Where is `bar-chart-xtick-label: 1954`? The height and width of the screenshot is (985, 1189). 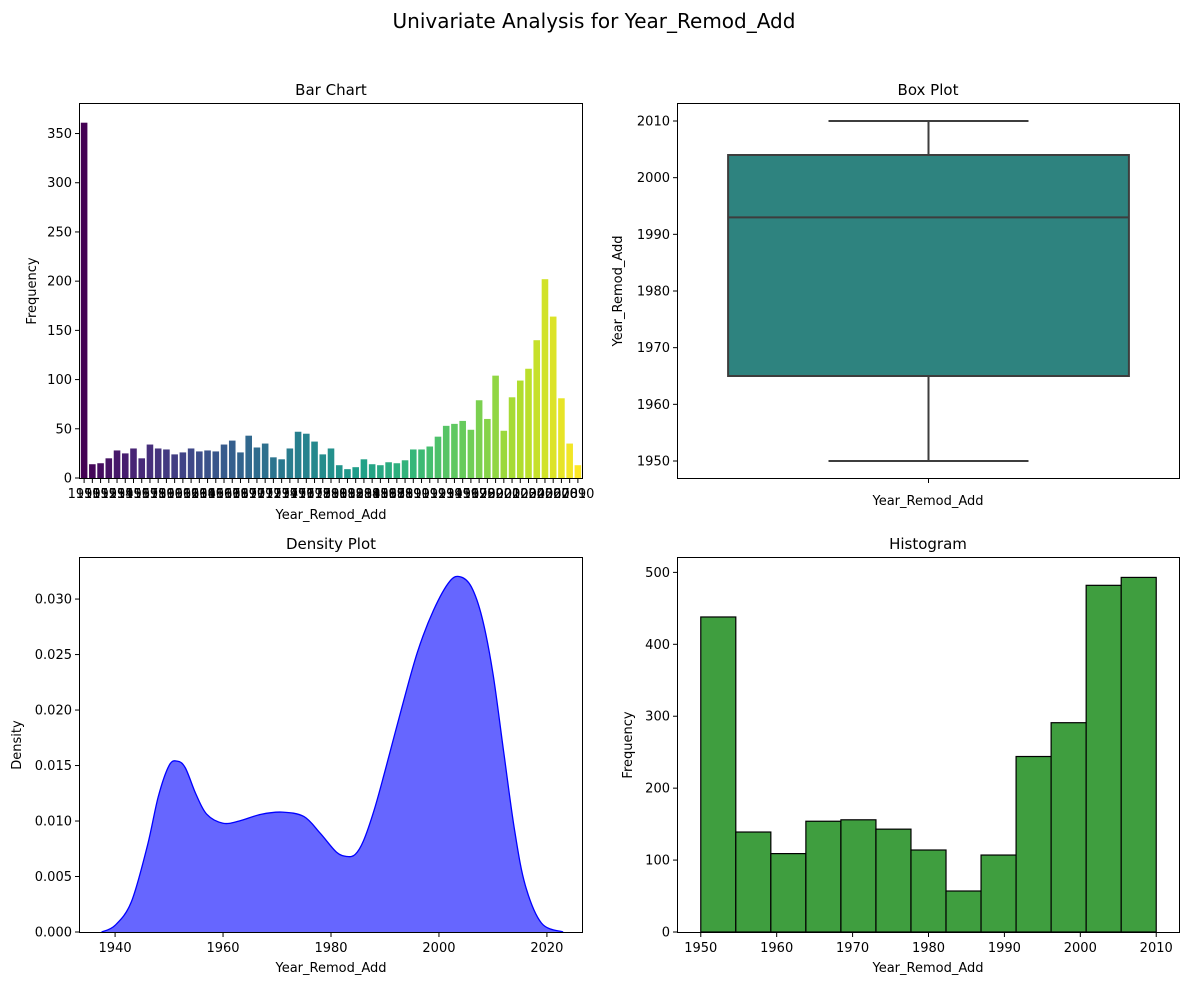 bar-chart-xtick-label: 1954 is located at coordinates (116, 494).